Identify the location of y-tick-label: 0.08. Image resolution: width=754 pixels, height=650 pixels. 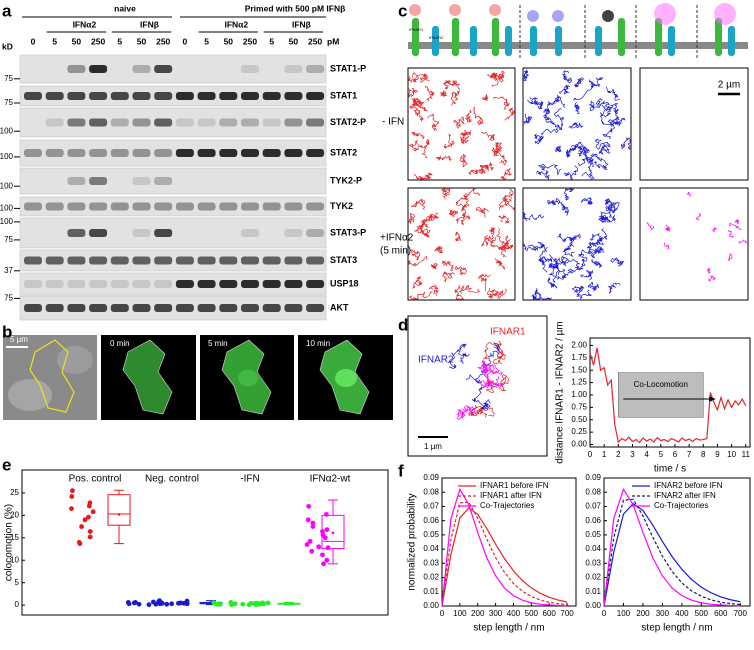
(593, 491).